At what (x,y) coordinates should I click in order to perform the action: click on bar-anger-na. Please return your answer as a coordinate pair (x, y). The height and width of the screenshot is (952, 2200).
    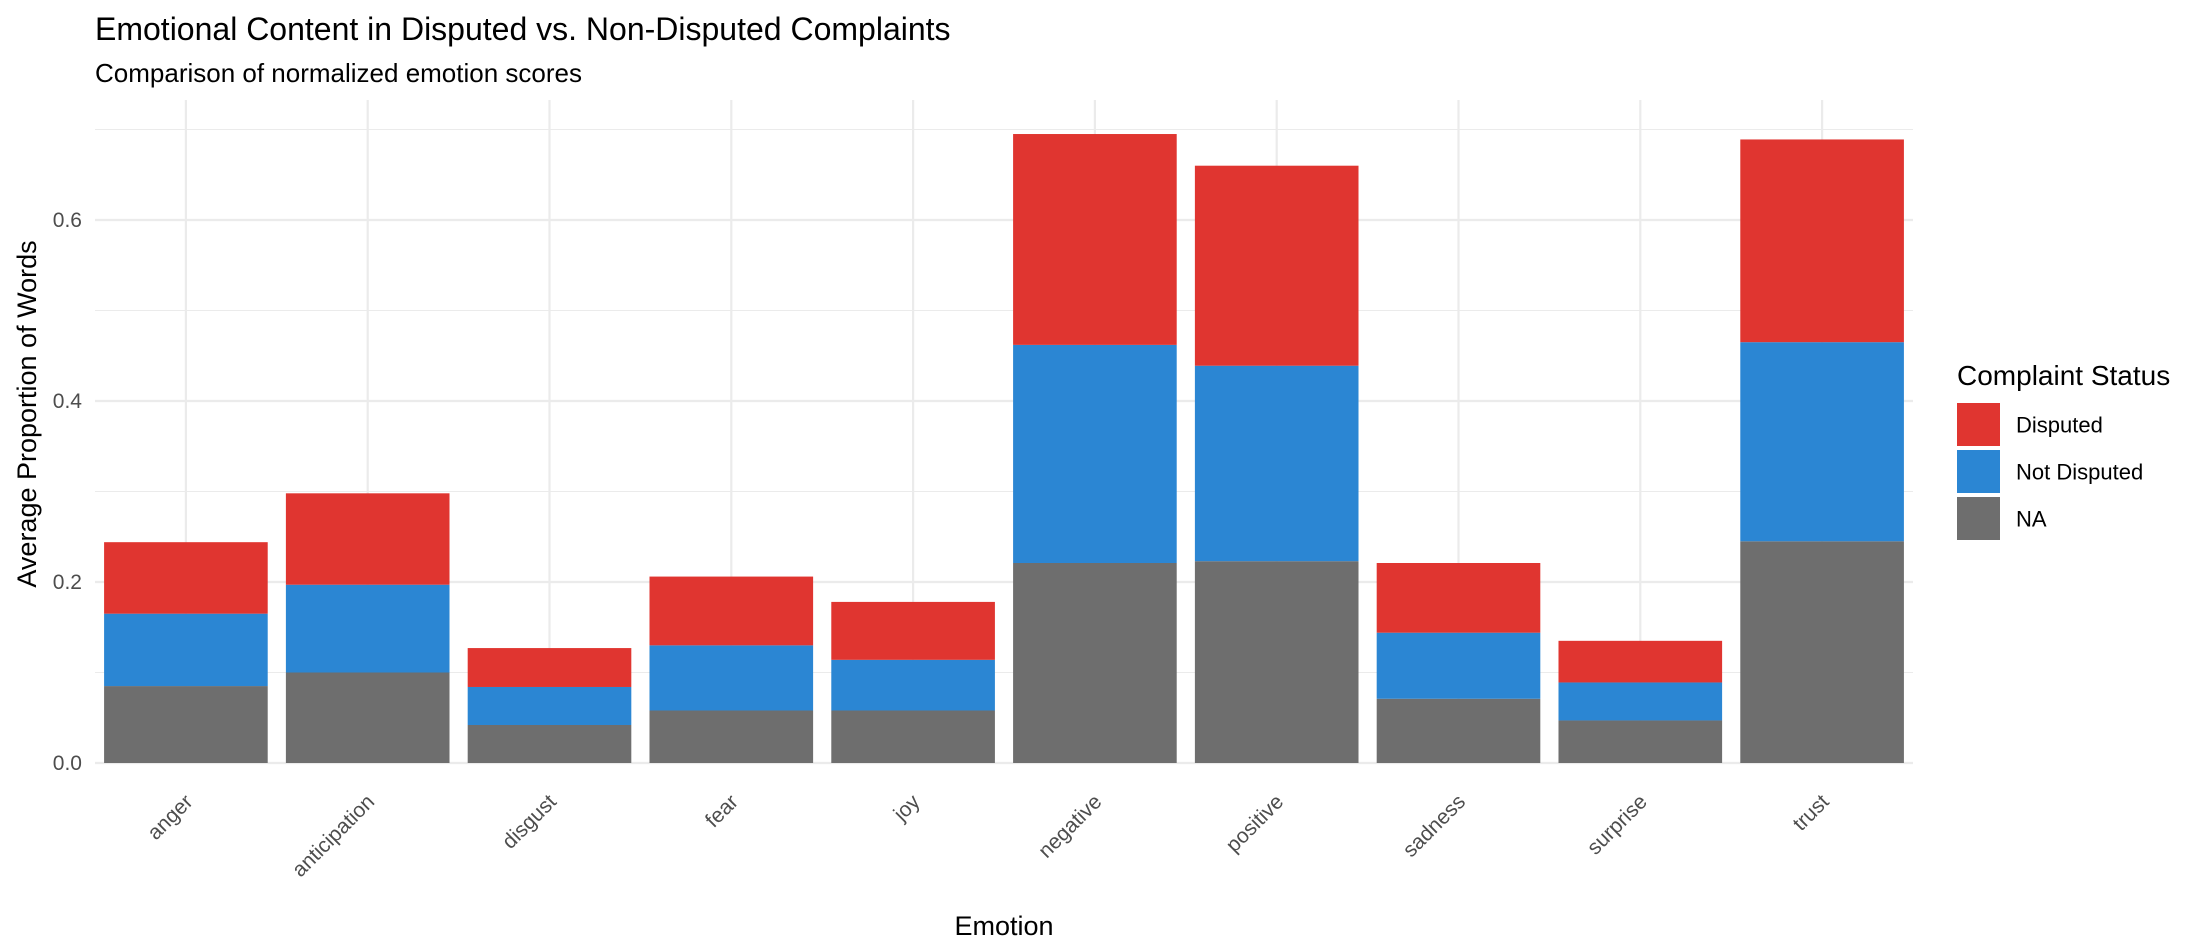
    Looking at the image, I should click on (186, 724).